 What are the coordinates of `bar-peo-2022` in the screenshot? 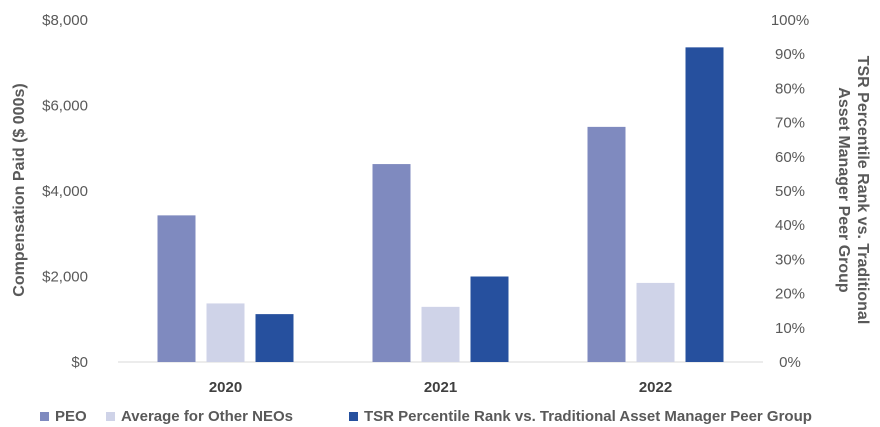 It's located at (606, 244).